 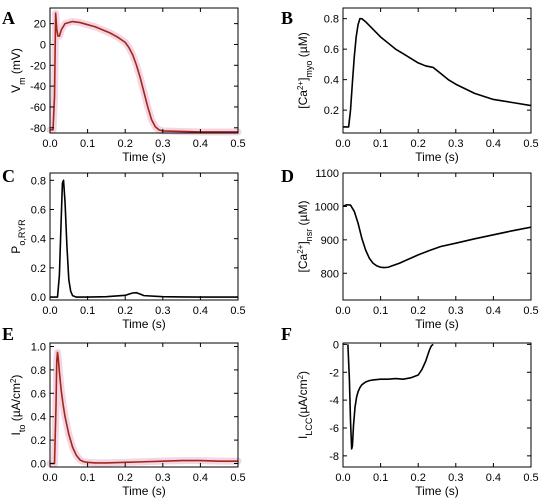 What do you see at coordinates (8, 18) in the screenshot?
I see `panel-letter: A` at bounding box center [8, 18].